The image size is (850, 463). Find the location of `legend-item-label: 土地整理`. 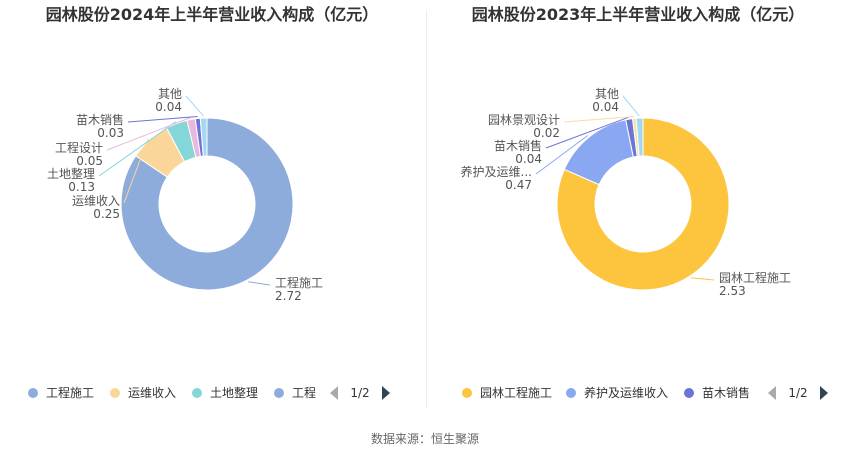

legend-item-label: 土地整理 is located at coordinates (234, 392).